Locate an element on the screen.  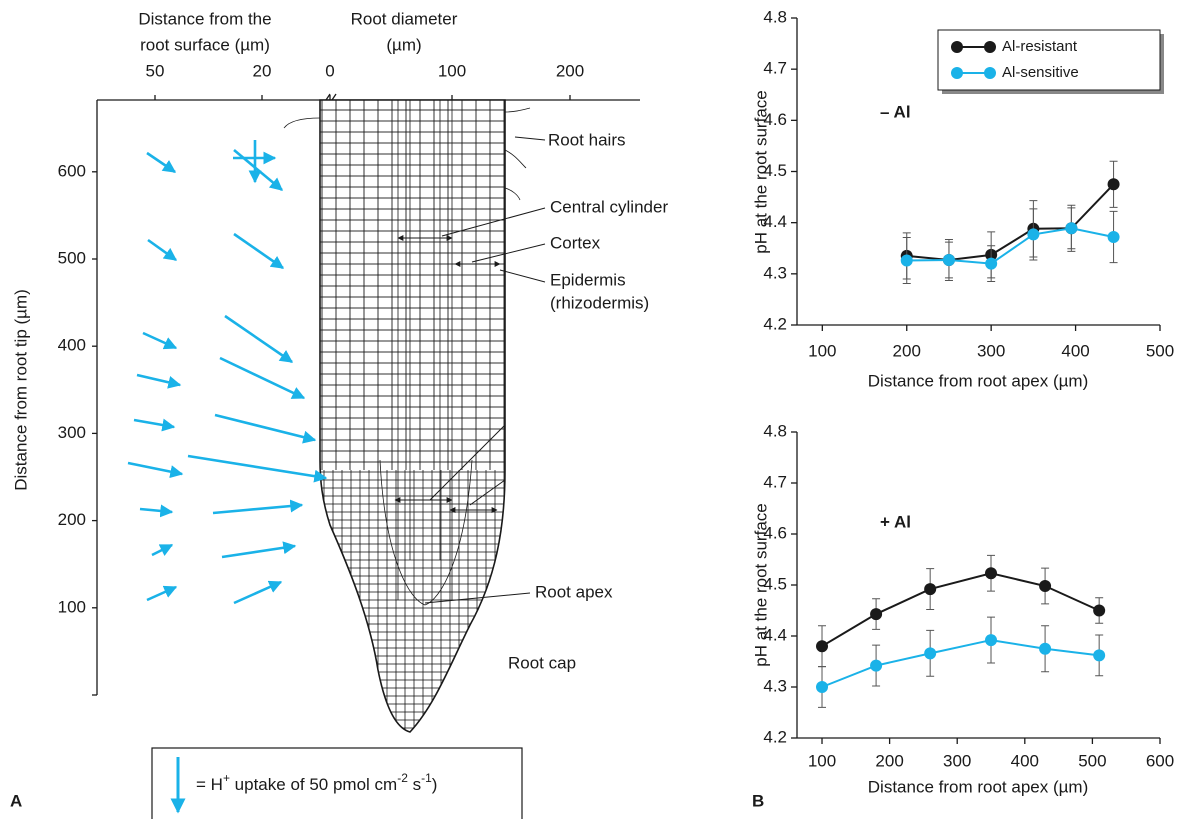
pointer-lines is located at coordinates (485, 370).